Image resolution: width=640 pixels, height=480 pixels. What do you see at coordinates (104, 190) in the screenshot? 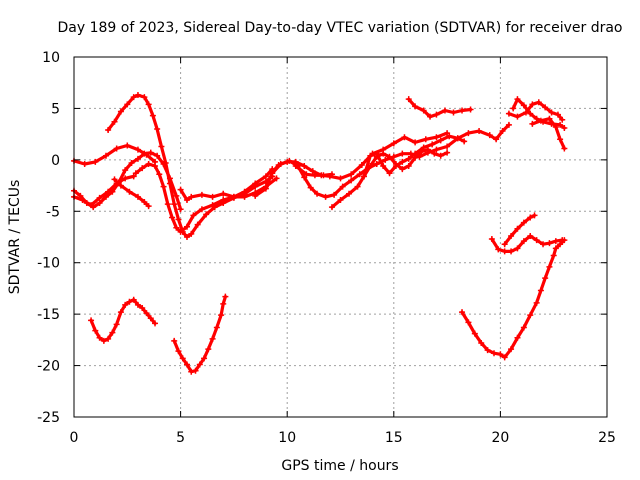
I see `series-line` at bounding box center [104, 190].